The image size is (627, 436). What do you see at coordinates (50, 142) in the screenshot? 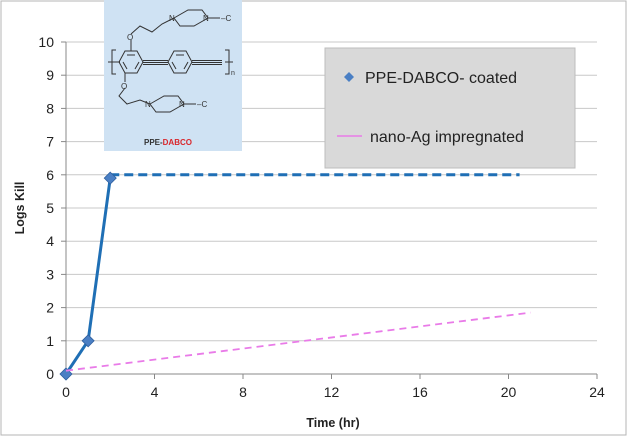
I see `y-tick-label-7: 7` at bounding box center [50, 142].